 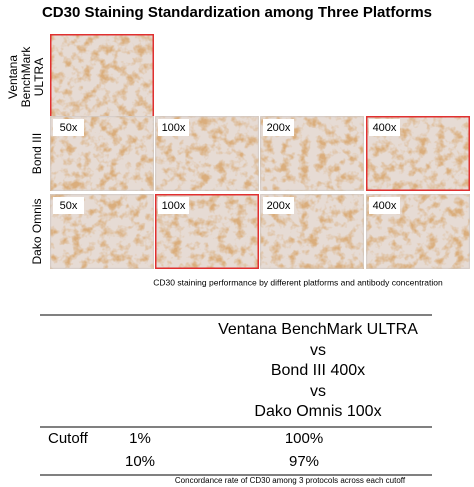 What do you see at coordinates (102, 77) in the screenshot?
I see `stain` at bounding box center [102, 77].